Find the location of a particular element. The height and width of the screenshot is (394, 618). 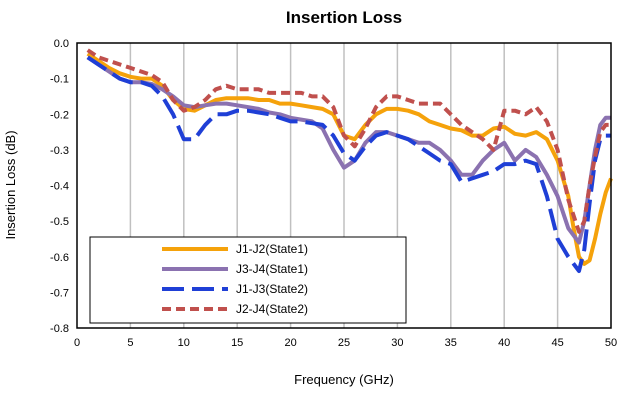

x-tick-label: 35 is located at coordinates (451, 343).